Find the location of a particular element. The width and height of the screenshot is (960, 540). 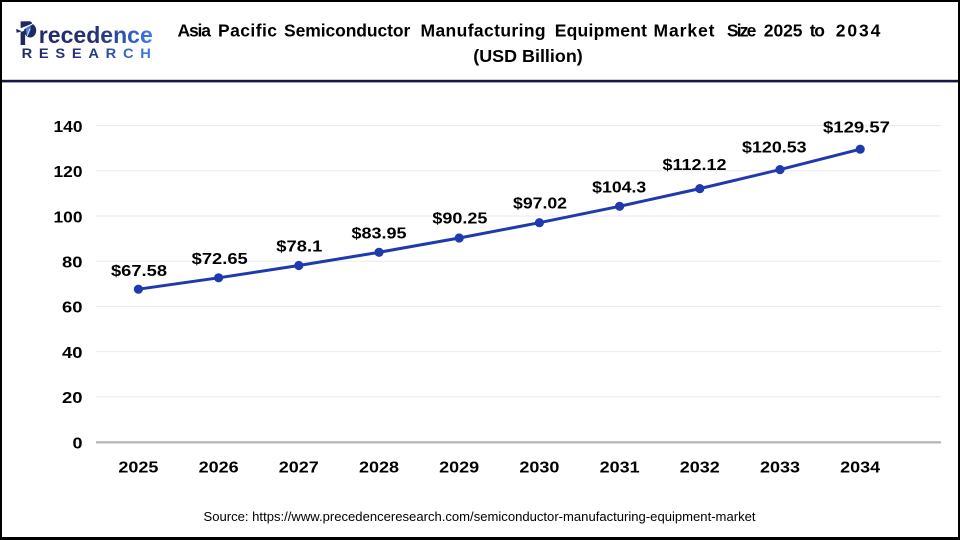

svg-text: 2031 is located at coordinates (620, 468).